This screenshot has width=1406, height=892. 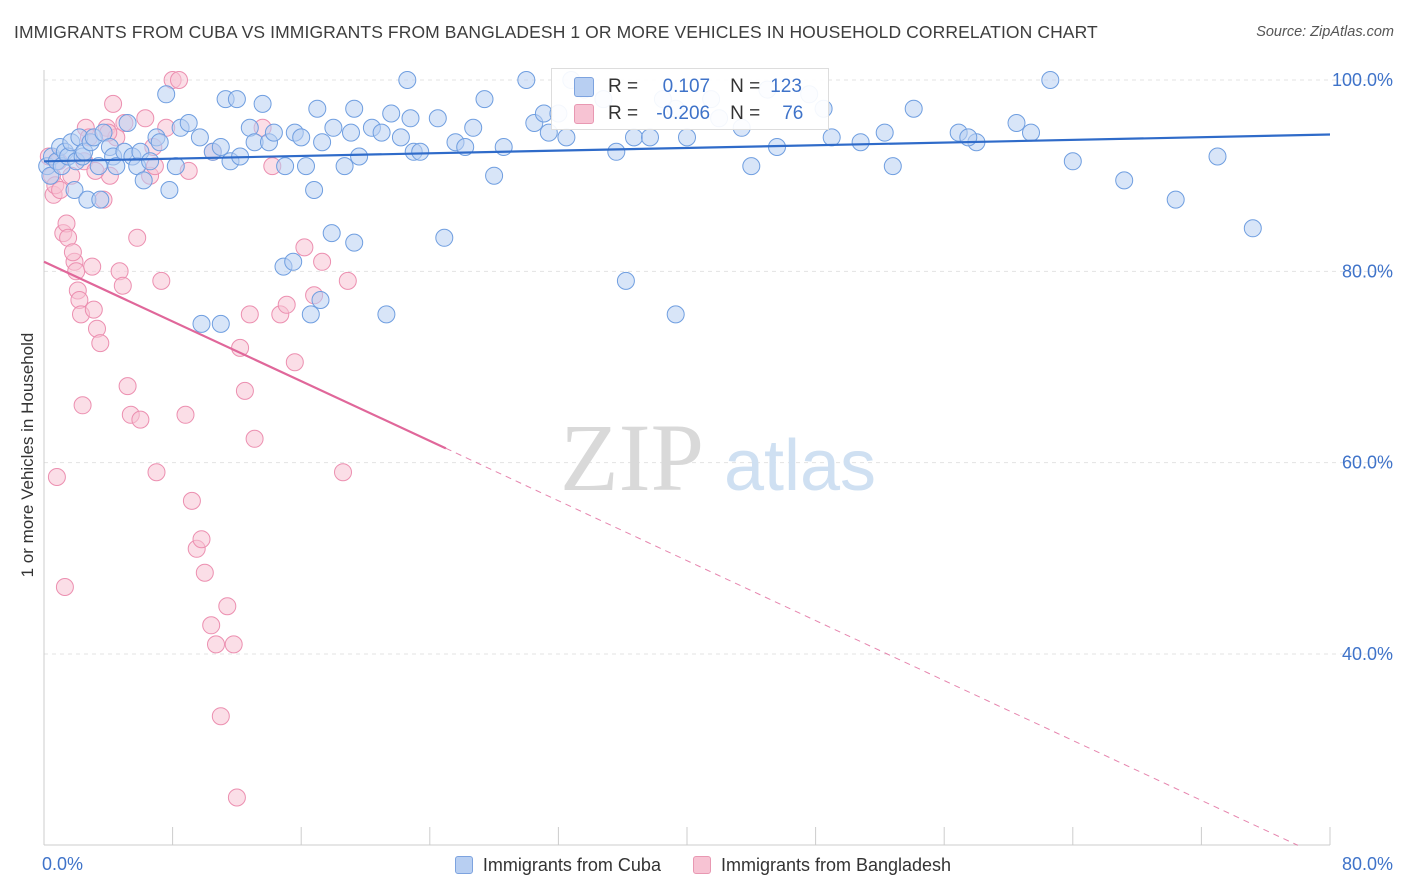 What do you see at coordinates (1367, 463) in the screenshot?
I see `y-tick-label: 60.0%` at bounding box center [1367, 463].